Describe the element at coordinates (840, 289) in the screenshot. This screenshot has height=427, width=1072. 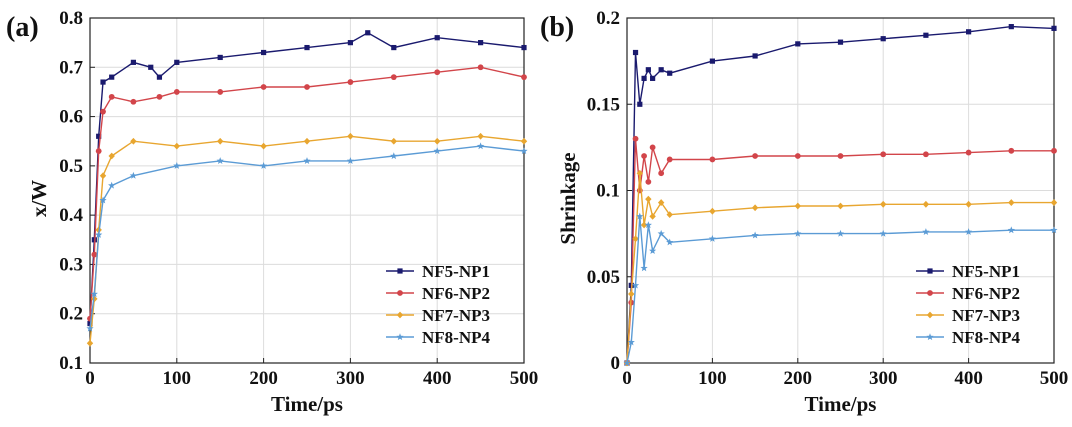
I see `series-nf8-np4` at that location.